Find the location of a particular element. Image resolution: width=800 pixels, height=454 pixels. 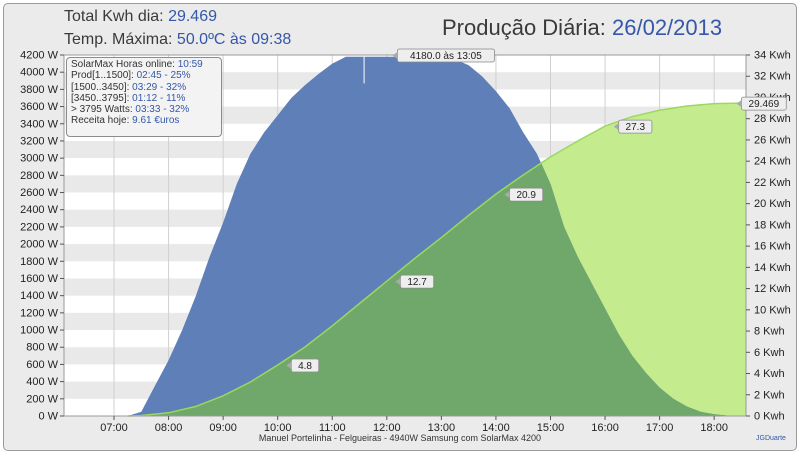

annotation-text: 4180.0 às 13:05 is located at coordinates (446, 56).